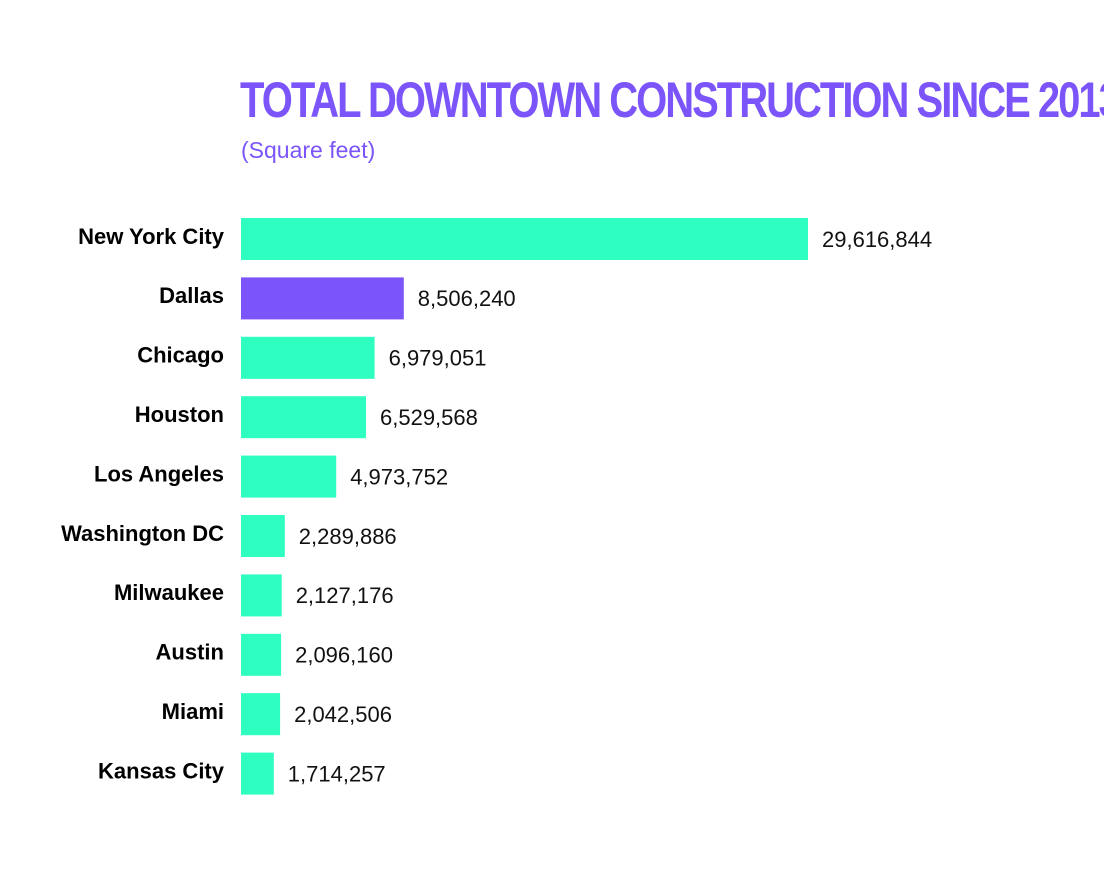 This screenshot has height=881, width=1104. Describe the element at coordinates (193, 711) in the screenshot. I see `category-label-miami: Miami` at that location.